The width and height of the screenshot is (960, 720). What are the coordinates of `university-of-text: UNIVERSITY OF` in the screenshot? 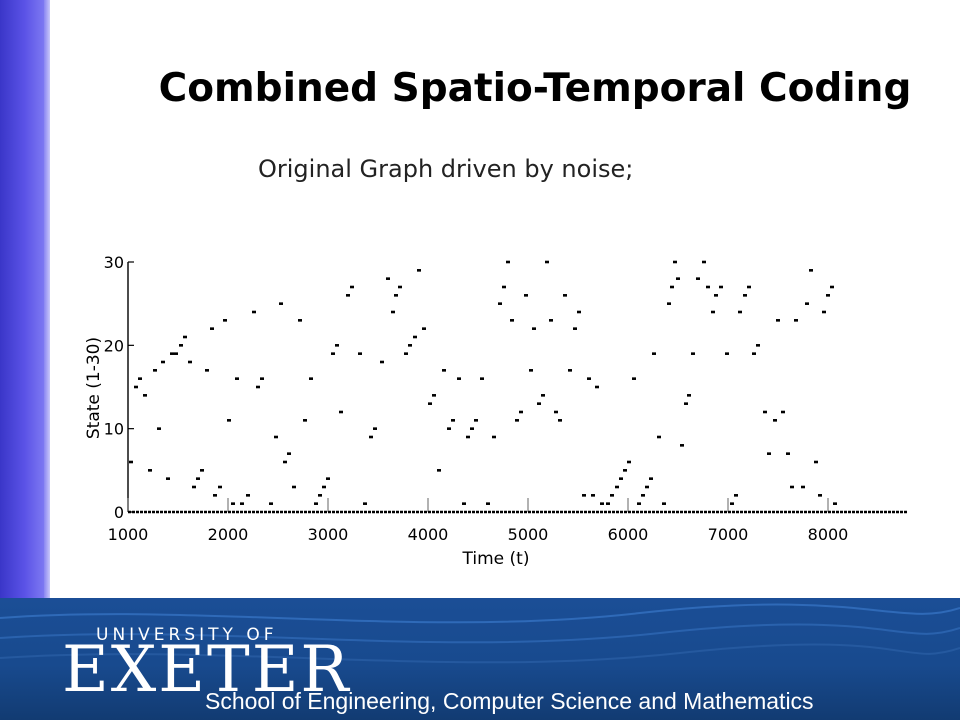 It's located at (187, 635).